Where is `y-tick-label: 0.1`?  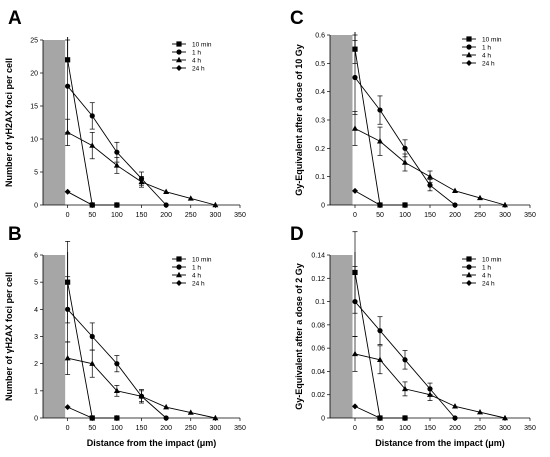 y-tick-label: 0.1 is located at coordinates (320, 177).